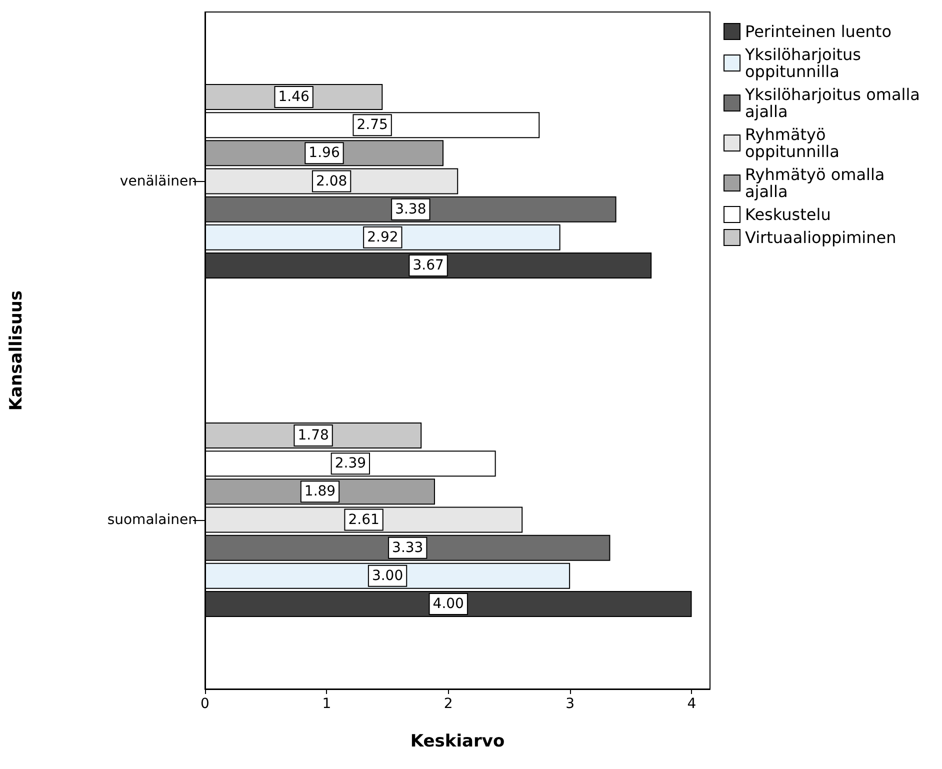  Describe the element at coordinates (16, 350) in the screenshot. I see `y-axis-title: Kansallisuus` at that location.